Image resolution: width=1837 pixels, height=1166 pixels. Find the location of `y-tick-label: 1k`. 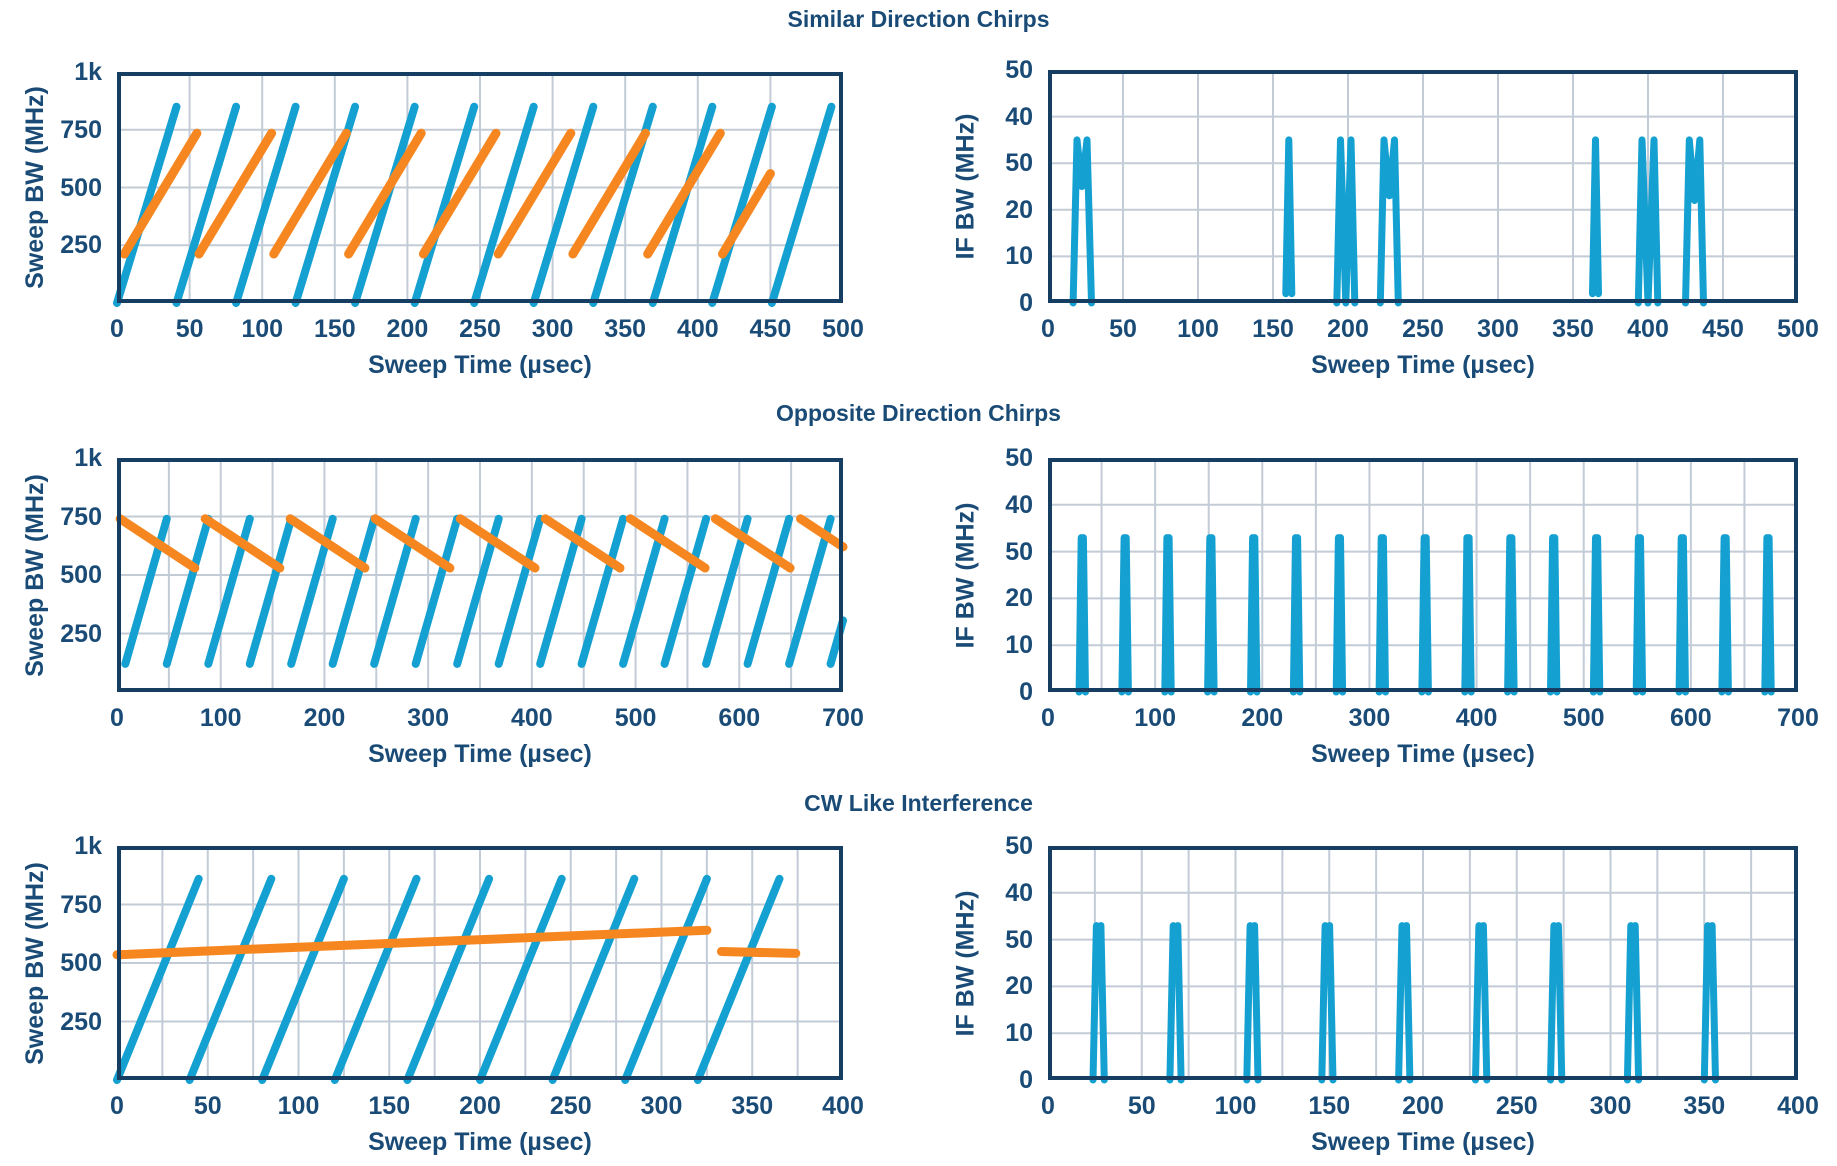

y-tick-label: 1k is located at coordinates (88, 72).